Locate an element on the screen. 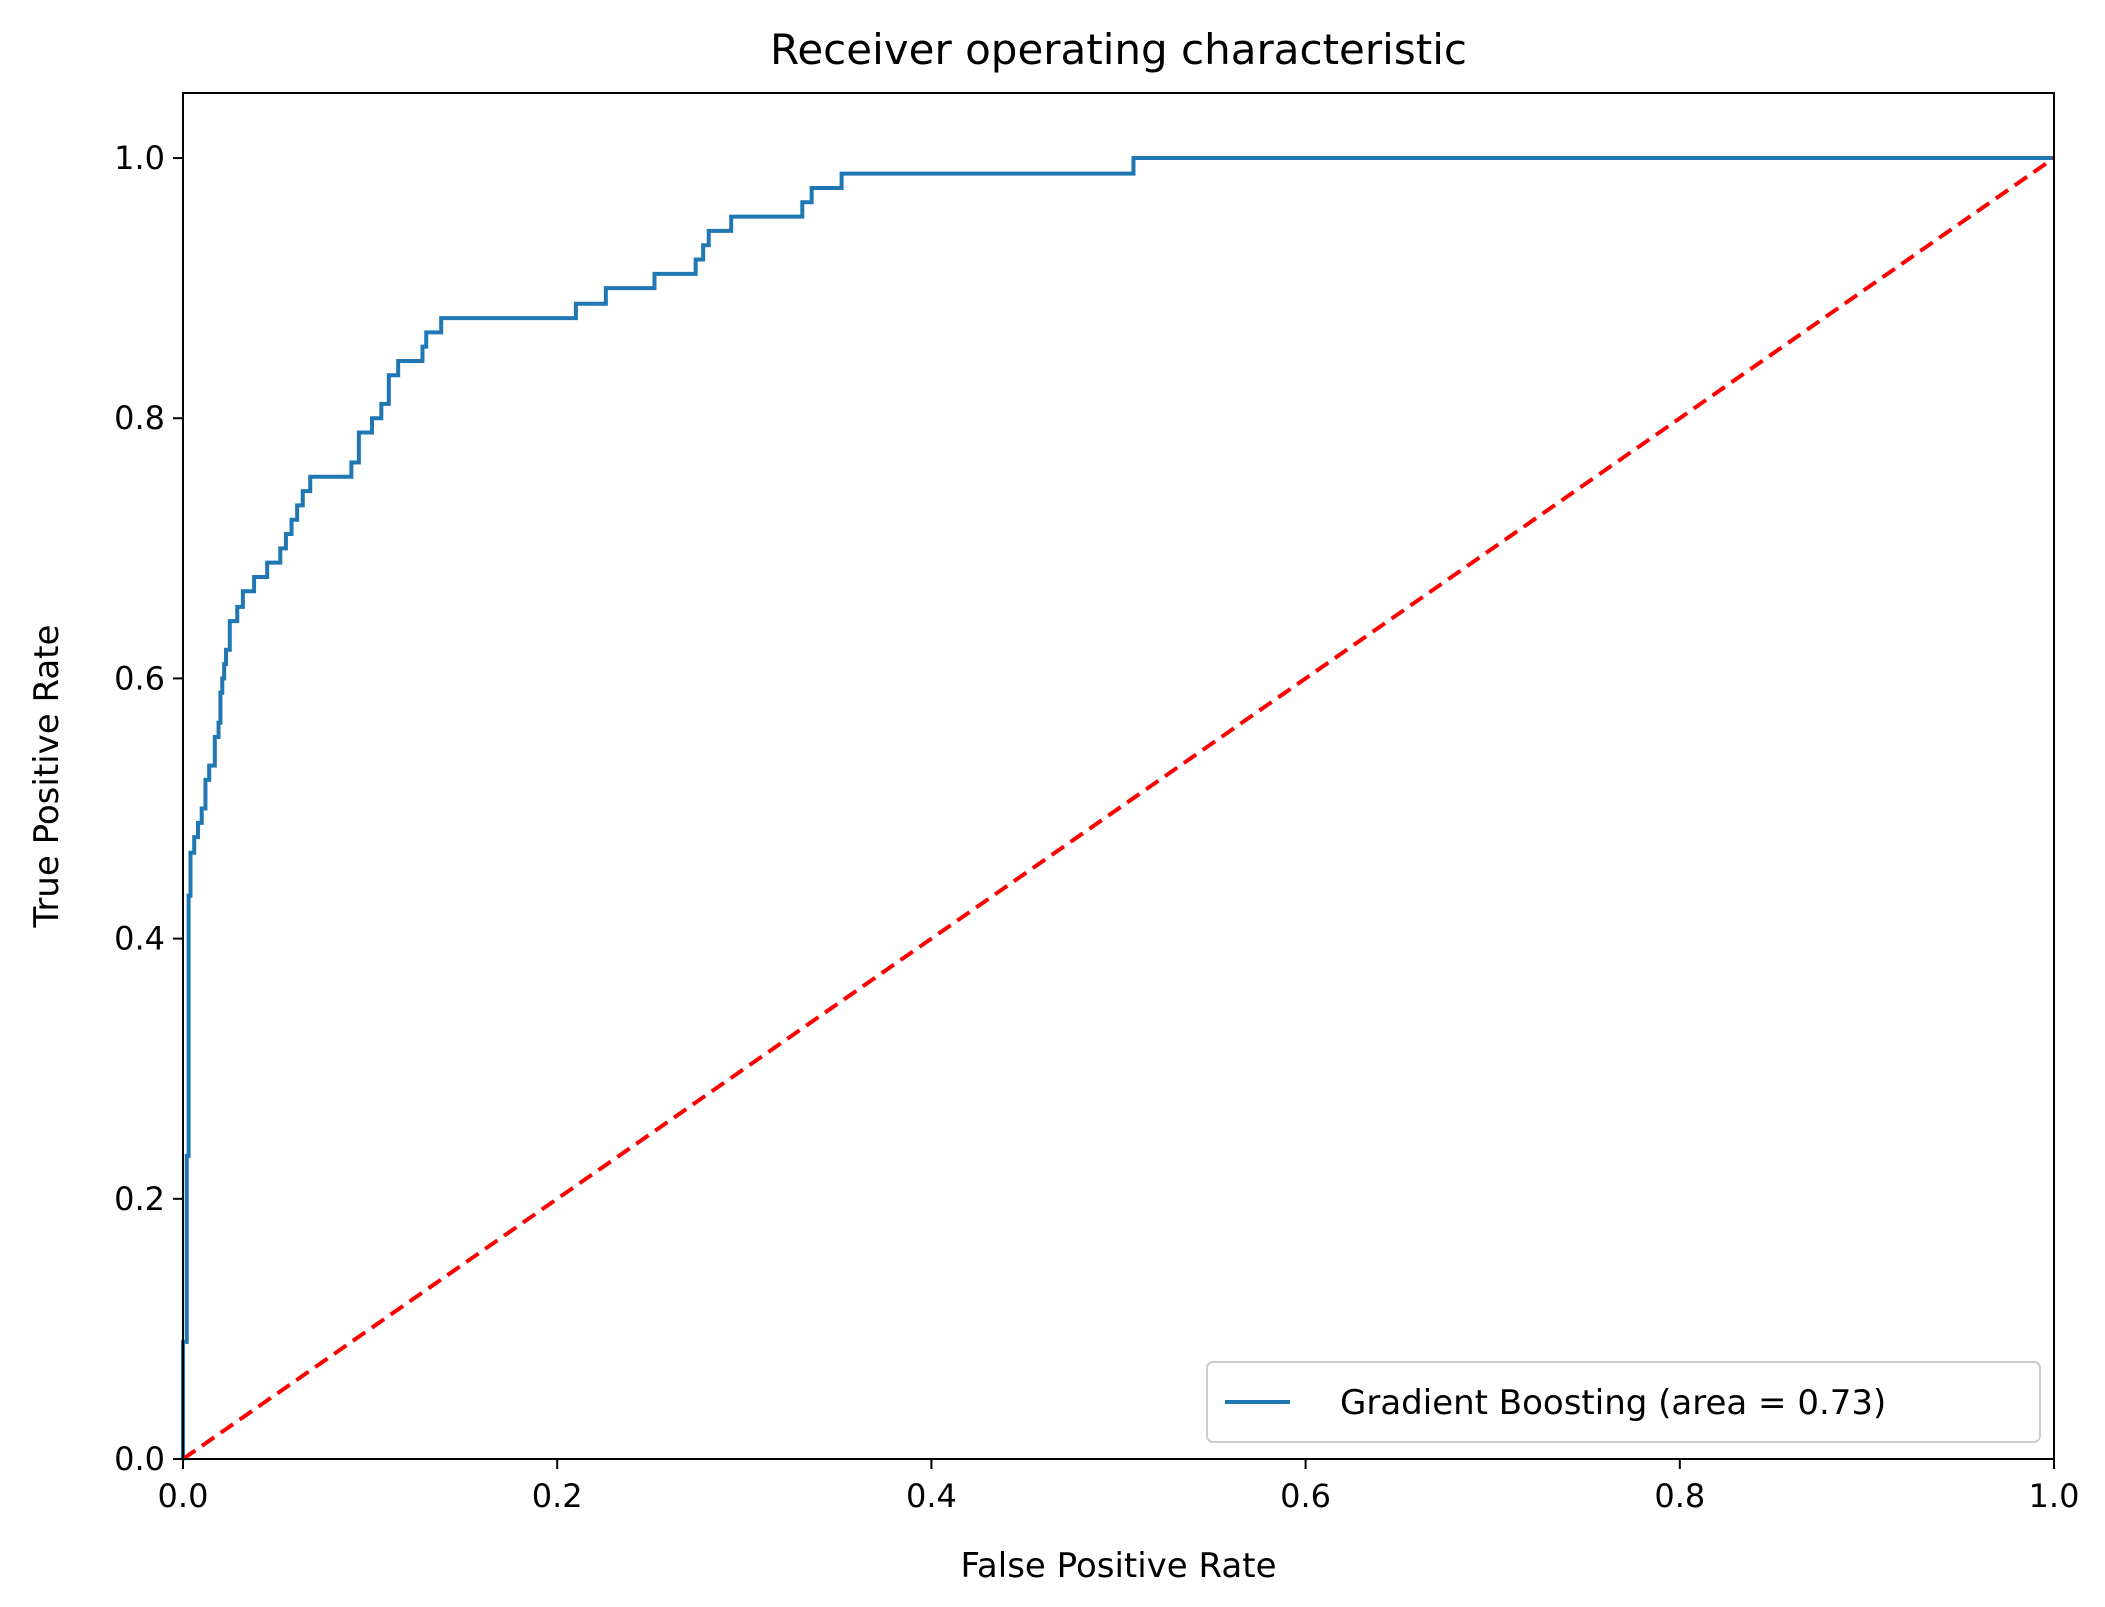  y-tick-label: 0.2 is located at coordinates (139, 1199).